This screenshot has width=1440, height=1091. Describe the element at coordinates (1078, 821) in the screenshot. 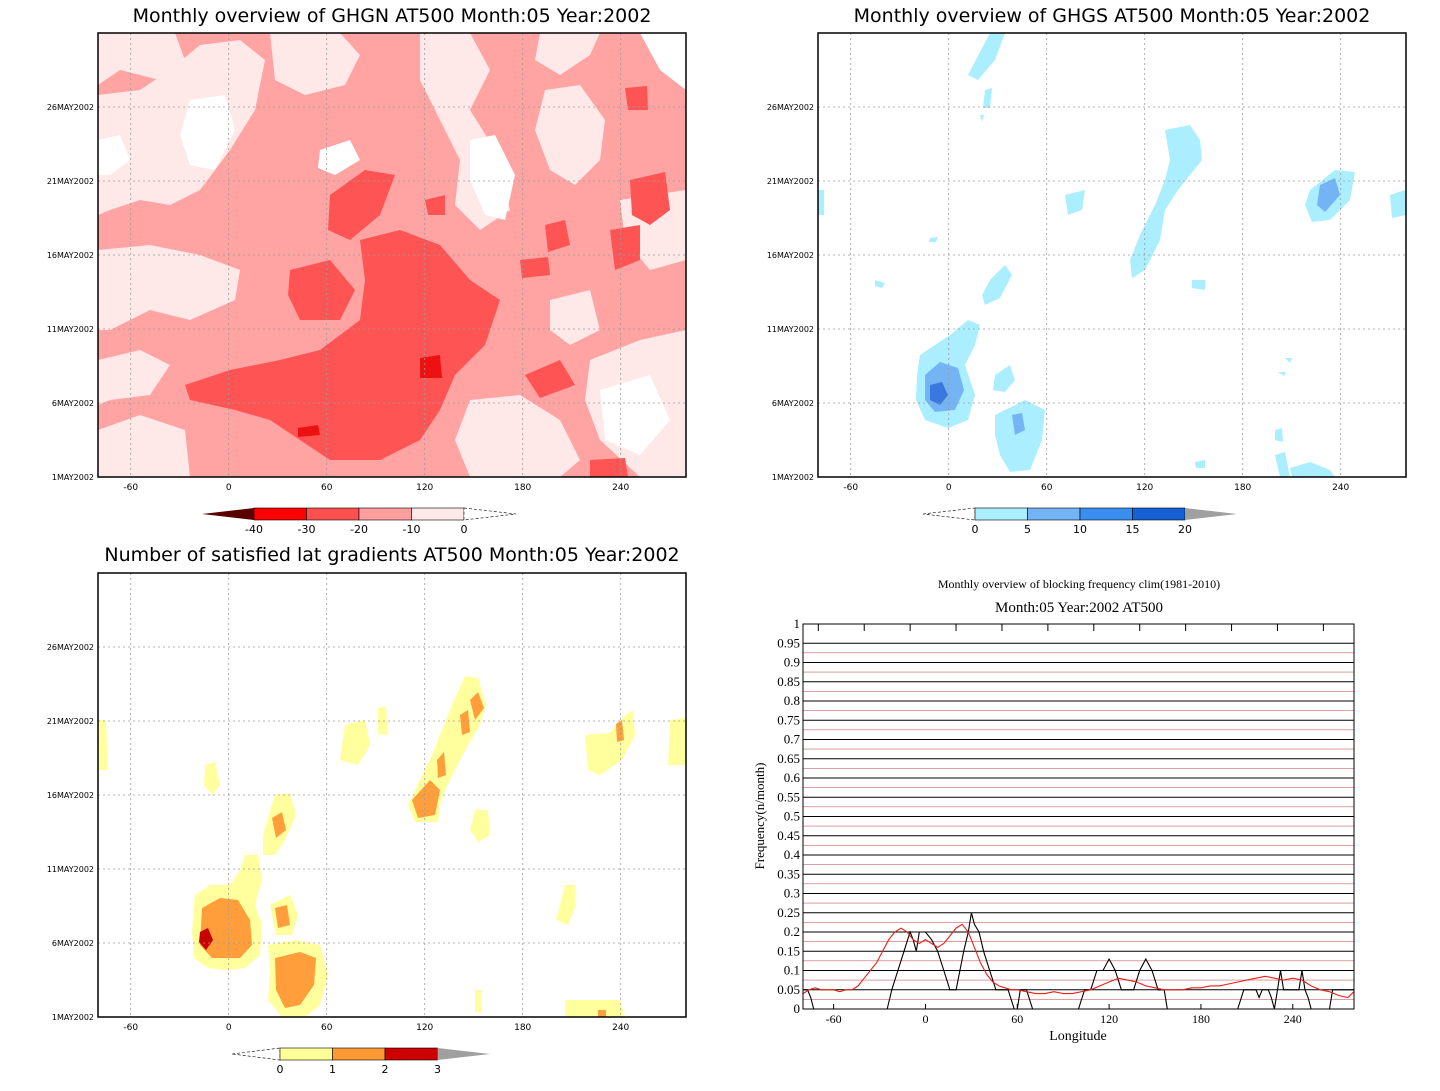

I see `grid` at that location.